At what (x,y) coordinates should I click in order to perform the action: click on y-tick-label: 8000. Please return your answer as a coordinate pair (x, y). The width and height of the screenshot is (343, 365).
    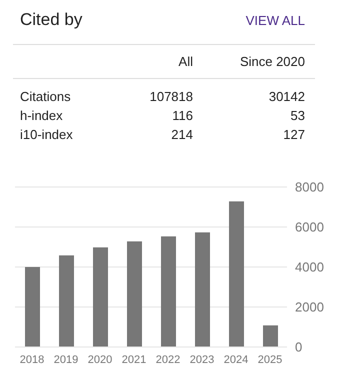
    Looking at the image, I should click on (309, 187).